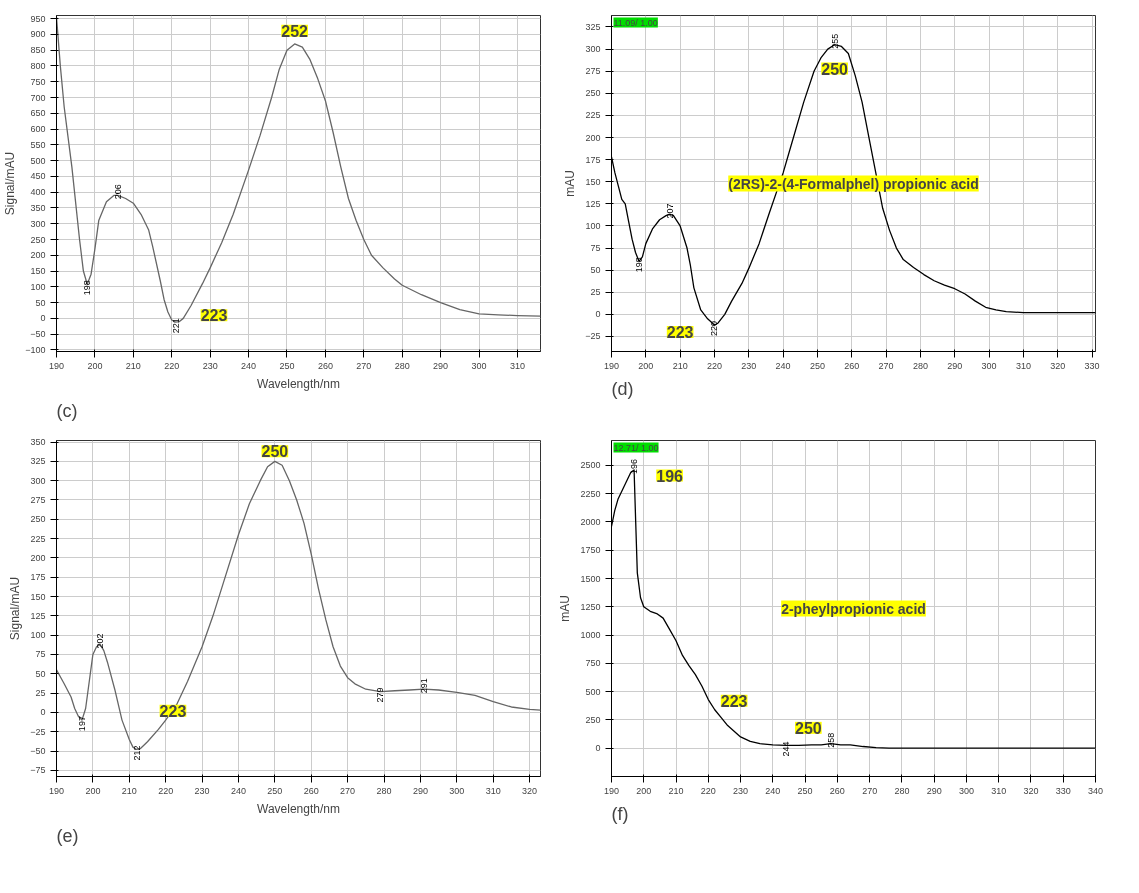 This screenshot has height=893, width=1139. I want to click on y-tick-label: 950, so click(38, 18).